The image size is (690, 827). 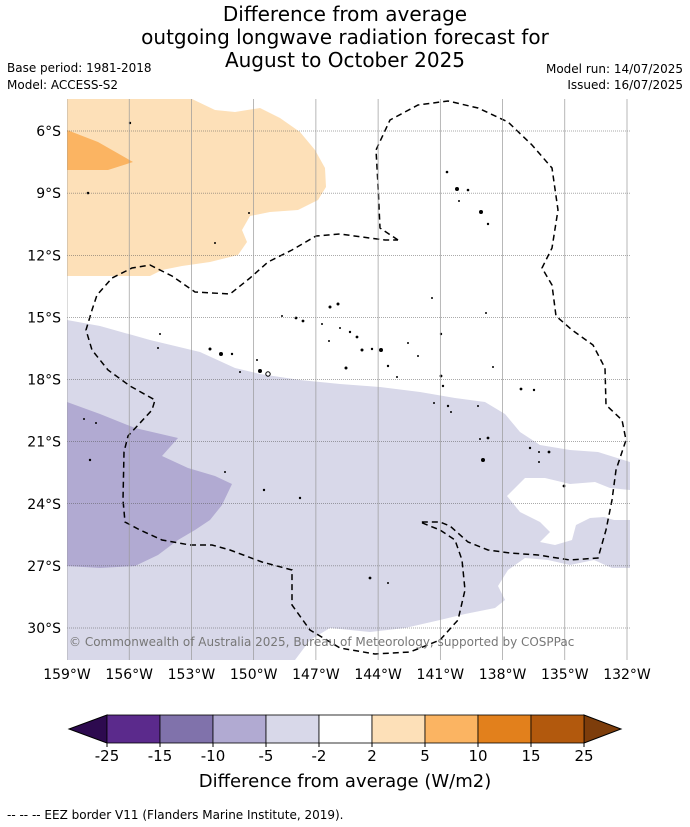 What do you see at coordinates (129, 675) in the screenshot?
I see `longitude-tick-label: 156°W` at bounding box center [129, 675].